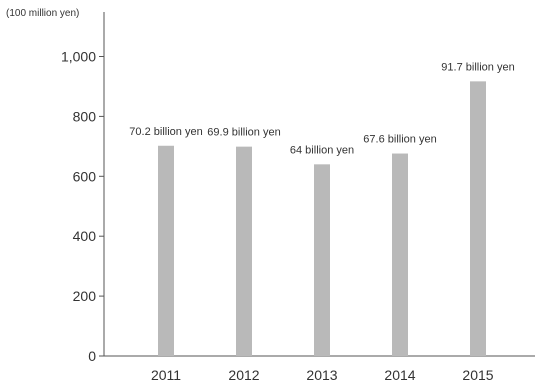  Describe the element at coordinates (477, 67) in the screenshot. I see `bar-data-label: 91.7 billion yen` at that location.